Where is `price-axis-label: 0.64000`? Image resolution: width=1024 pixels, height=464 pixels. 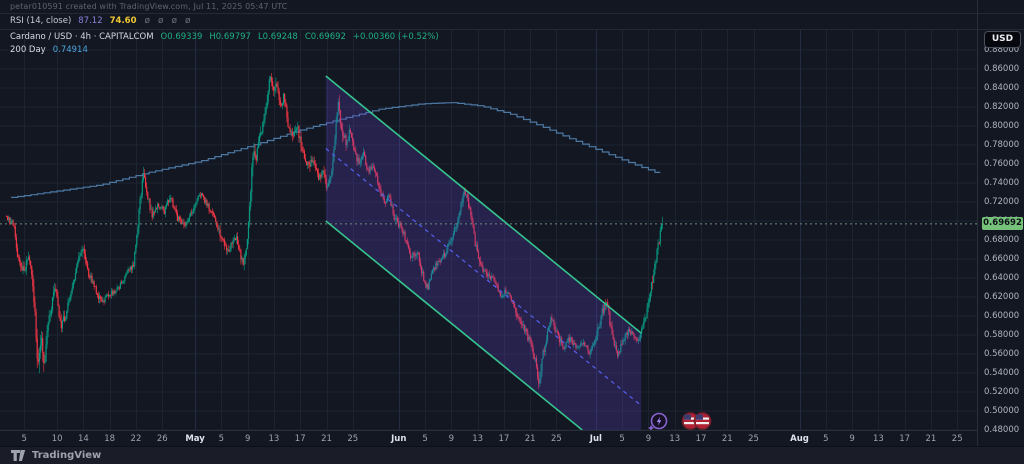 price-axis-label: 0.64000 is located at coordinates (1002, 278).